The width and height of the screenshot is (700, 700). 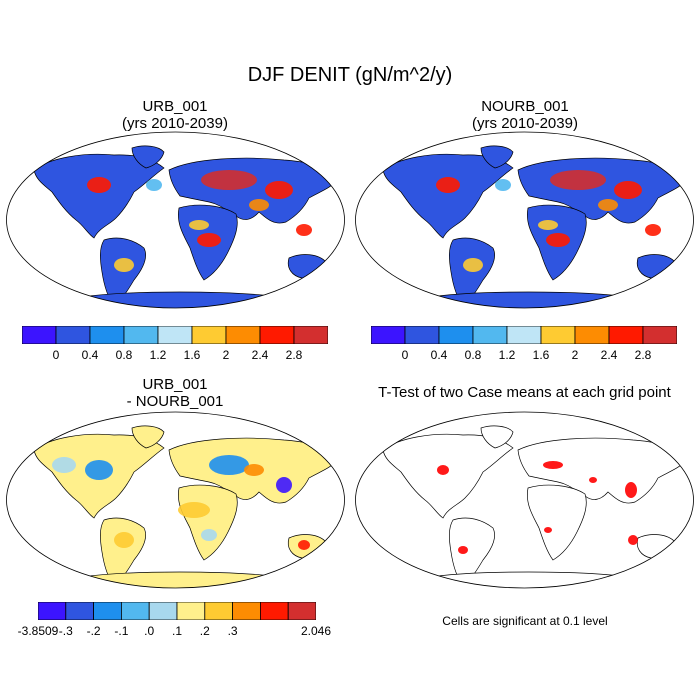 What do you see at coordinates (38, 631) in the screenshot?
I see `colorbar-tick-label: -3.8509` at bounding box center [38, 631].